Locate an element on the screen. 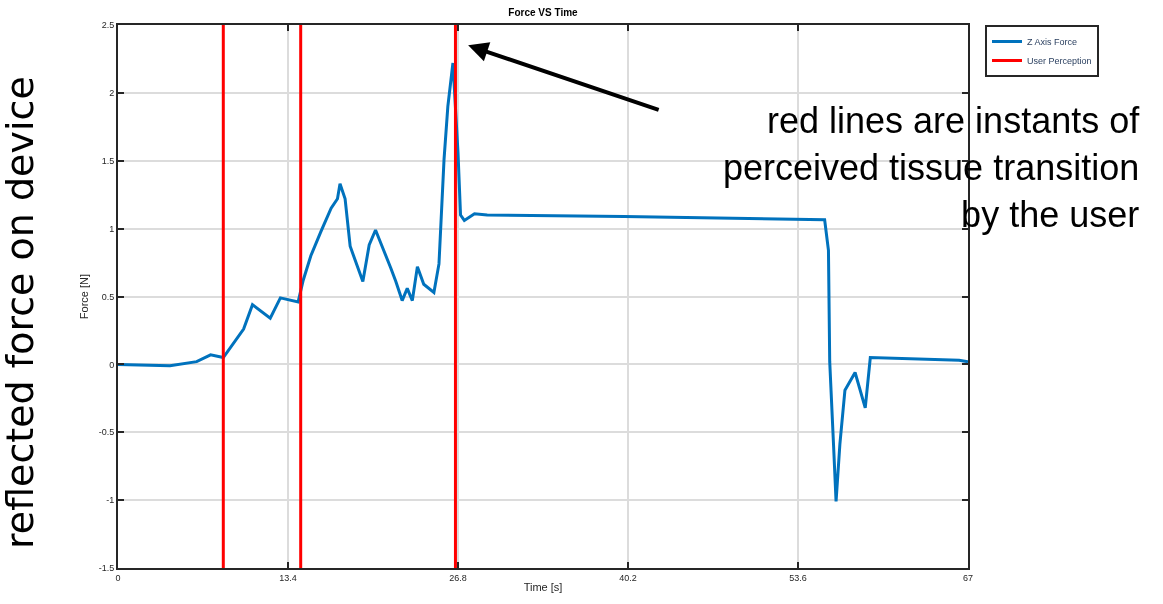 The image size is (1163, 604). x-tick-label: 67 is located at coordinates (968, 577).